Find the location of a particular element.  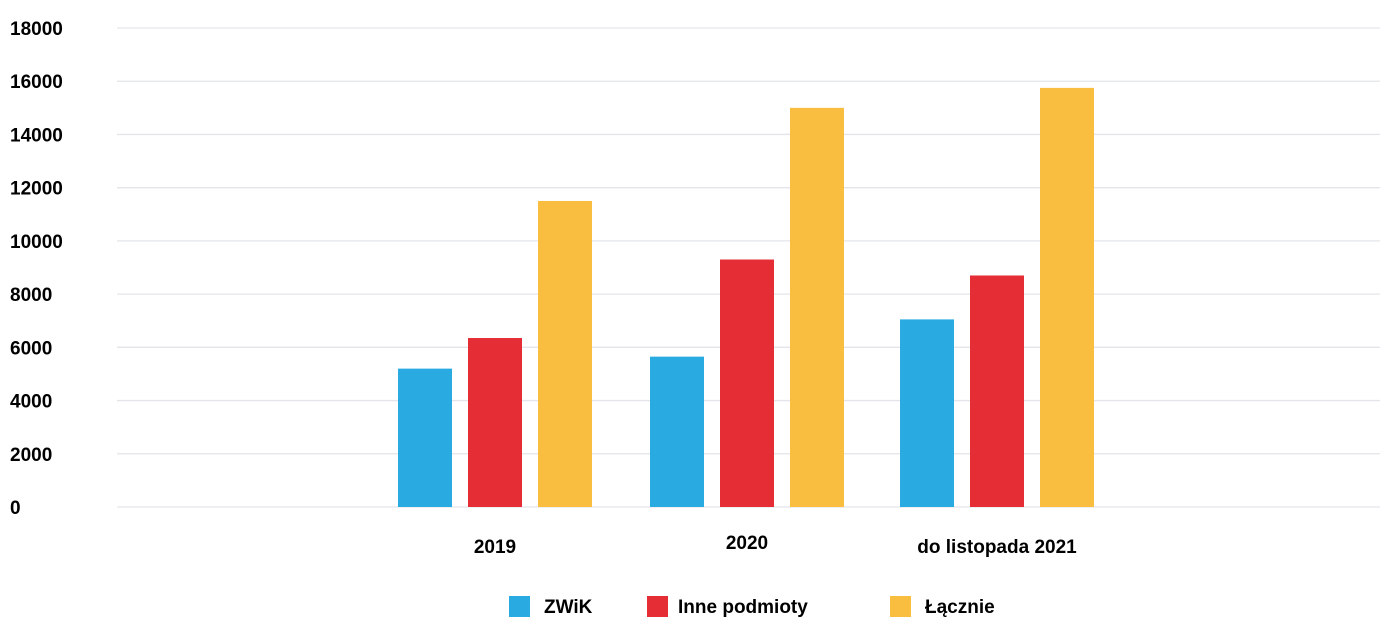

y-tick-label-4000: 4000 is located at coordinates (31, 402).